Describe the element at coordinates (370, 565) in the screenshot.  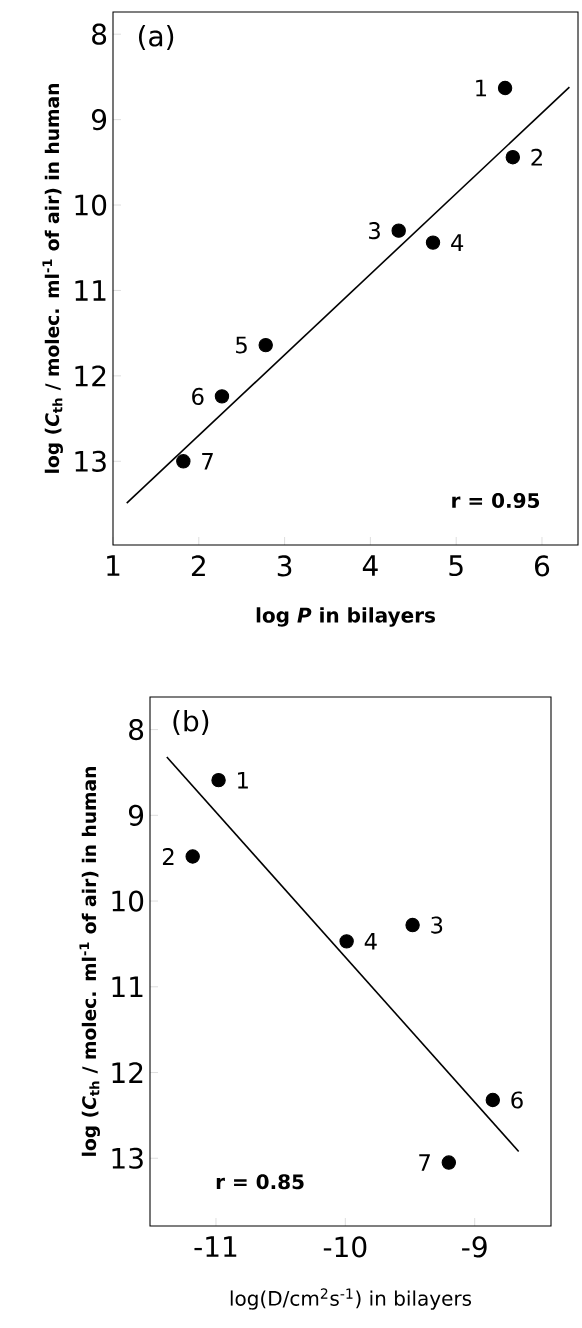
I see `x-tick-label: 4` at that location.